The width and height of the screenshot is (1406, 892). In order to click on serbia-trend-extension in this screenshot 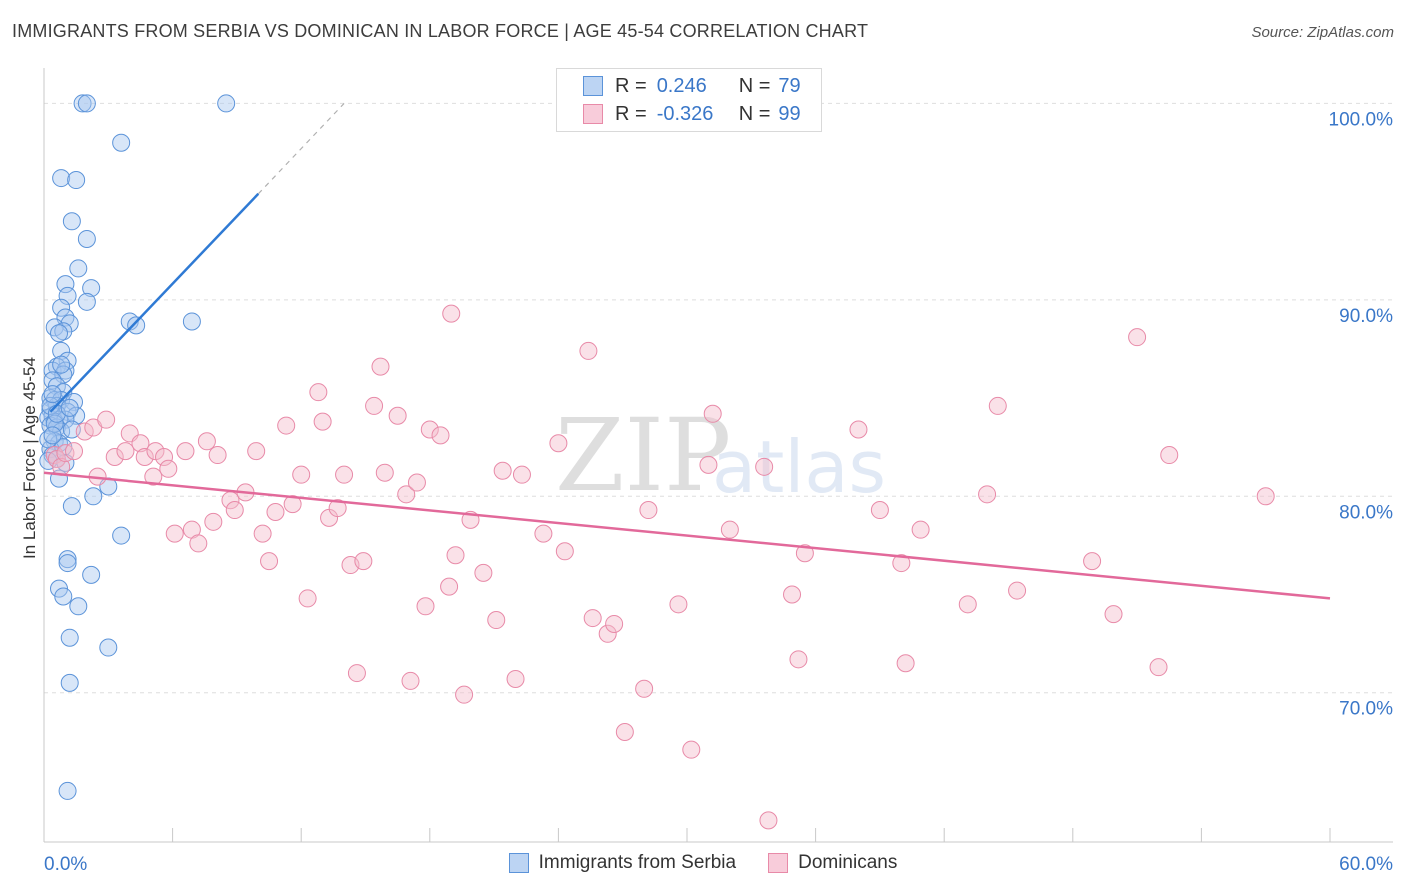, I will do `click(301, 149)`.